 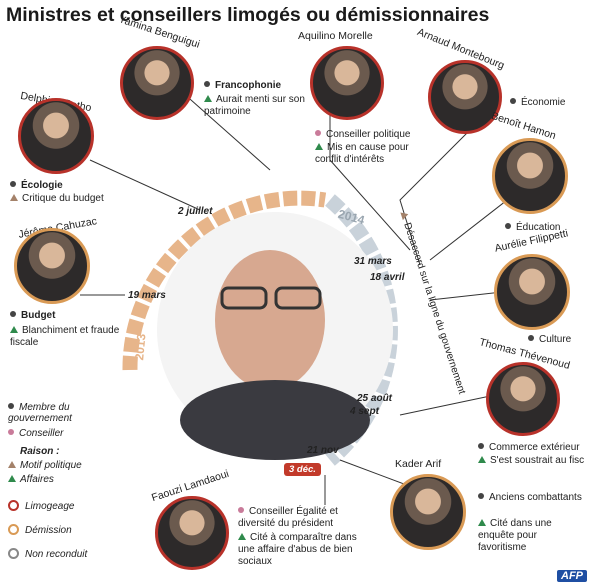 What do you see at coordinates (537, 103) in the screenshot?
I see `person-role: Économie` at bounding box center [537, 103].